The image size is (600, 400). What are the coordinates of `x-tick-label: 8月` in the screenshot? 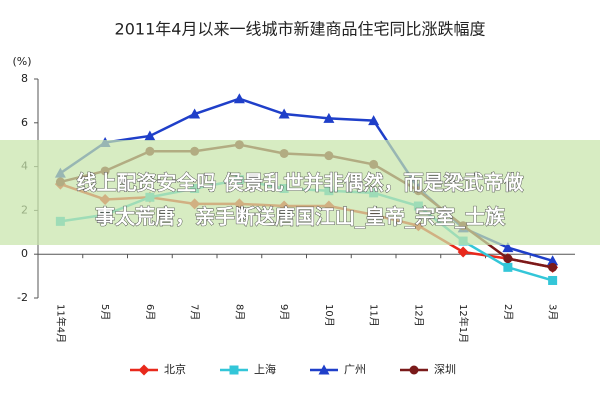 It's located at (239, 312).